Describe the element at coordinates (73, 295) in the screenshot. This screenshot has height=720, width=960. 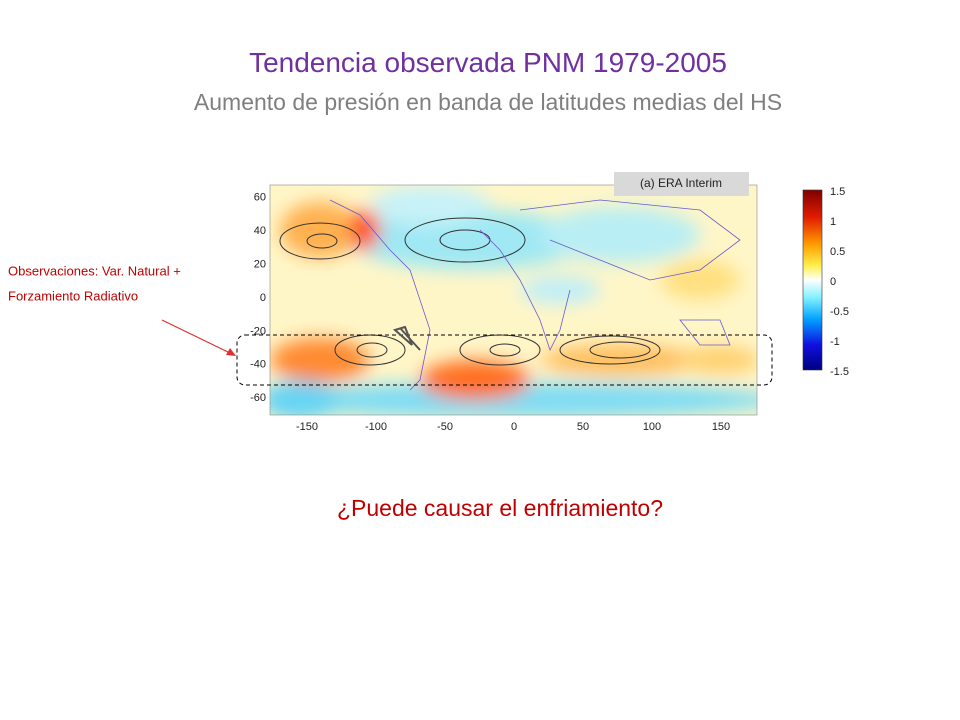
I see `annotation-line: Forzamiento Radiativo` at that location.